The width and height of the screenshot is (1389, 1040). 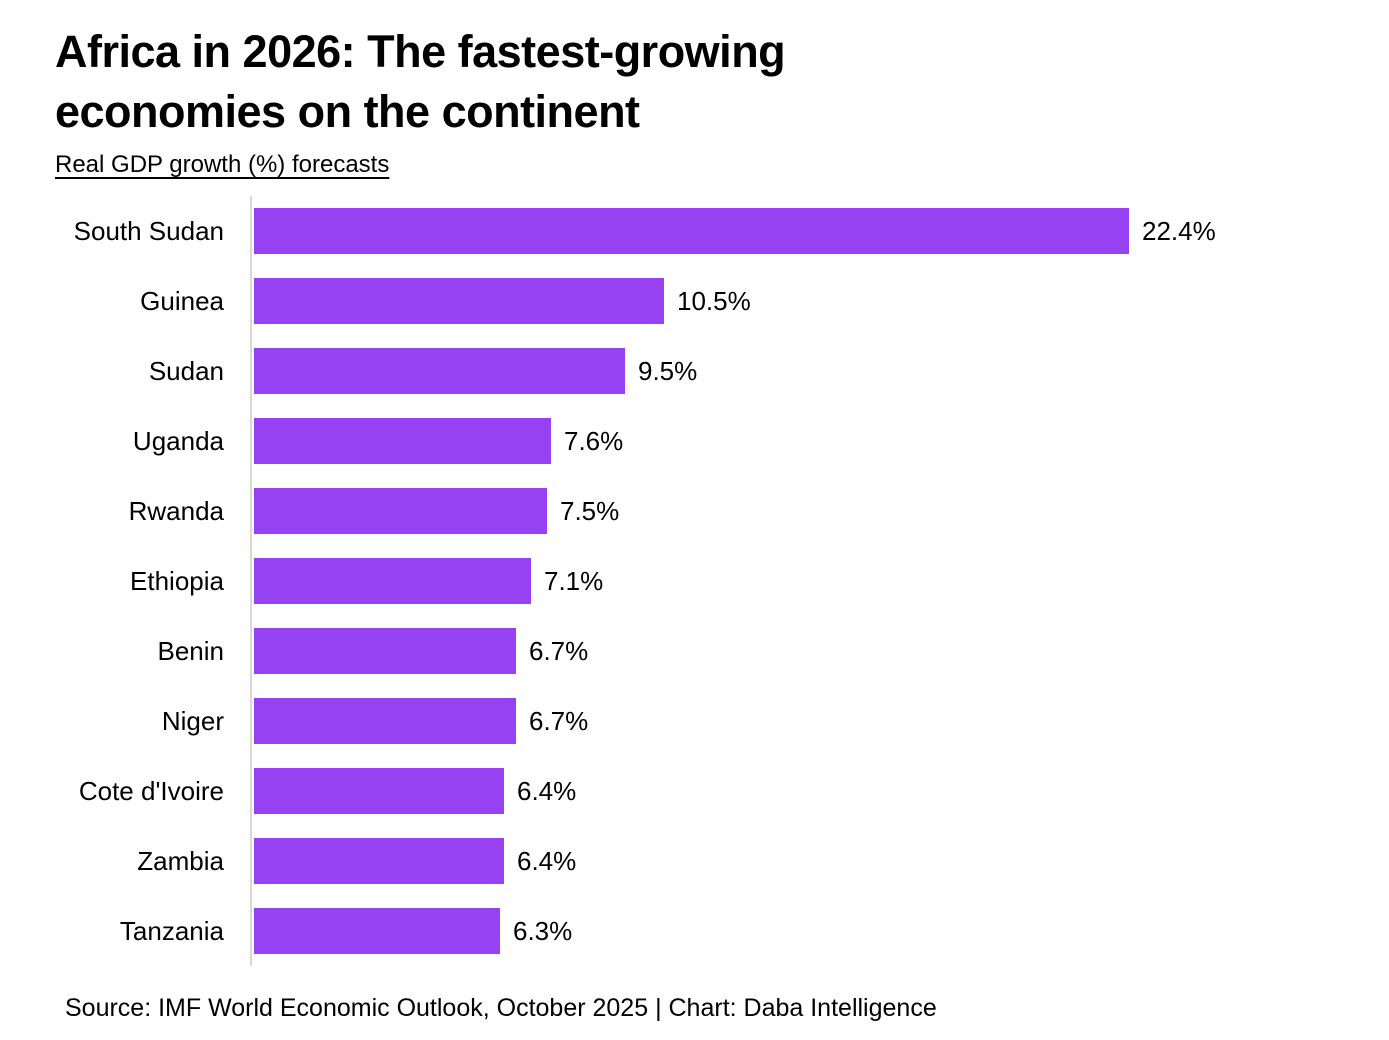 I want to click on value-label: 7.5%, so click(x=590, y=510).